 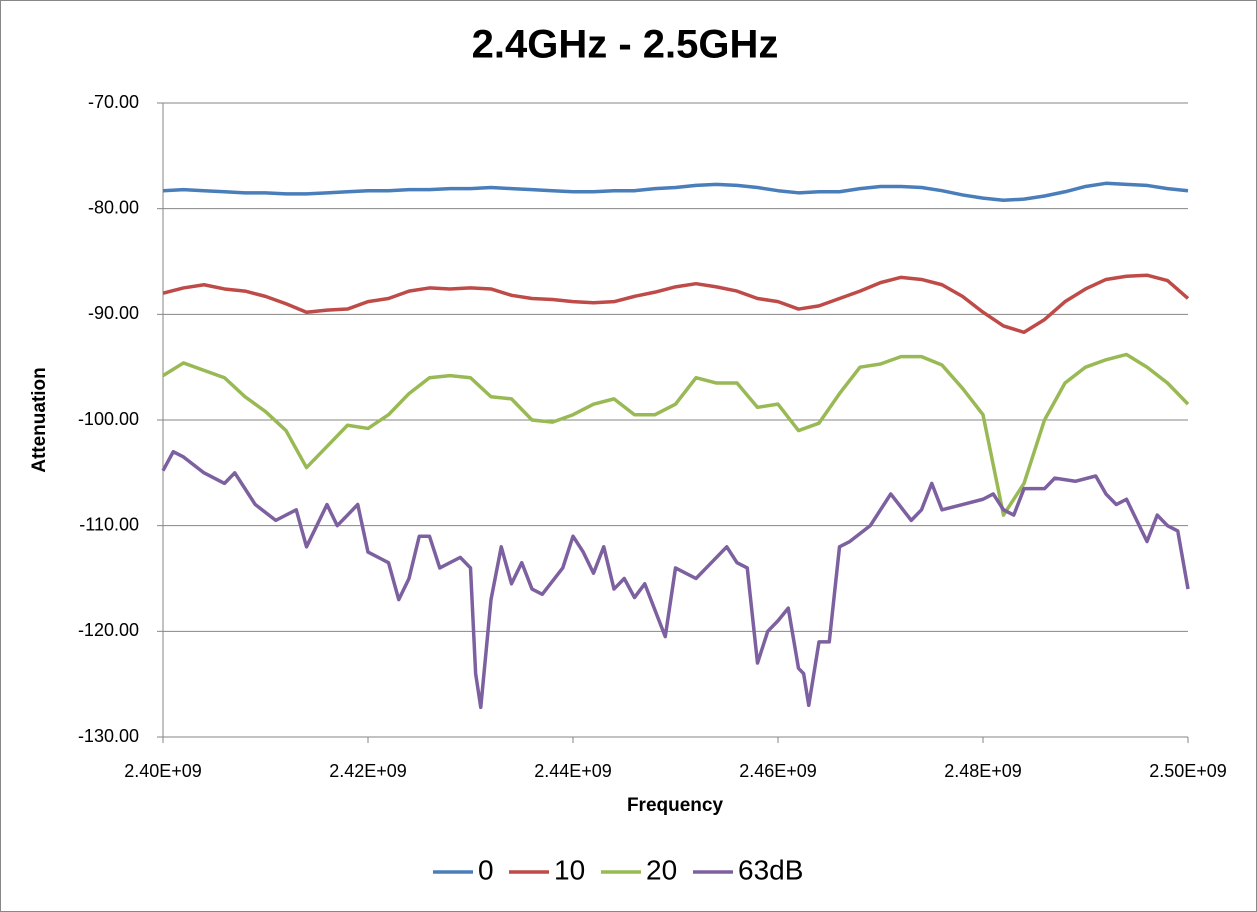 What do you see at coordinates (108, 736) in the screenshot?
I see `y-tick-label: -130.00` at bounding box center [108, 736].